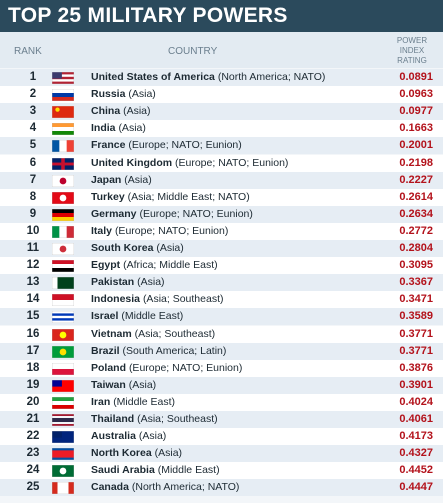  I want to click on rating: 0.4447, so click(416, 487).